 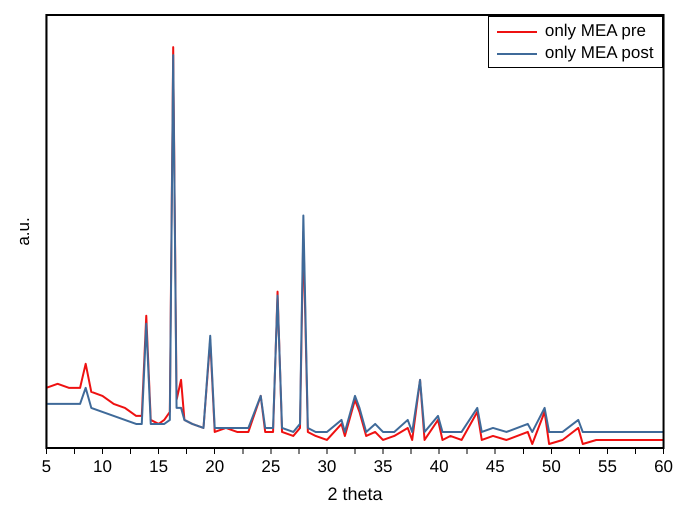 I want to click on x-tick-label: 45, so click(x=495, y=466).